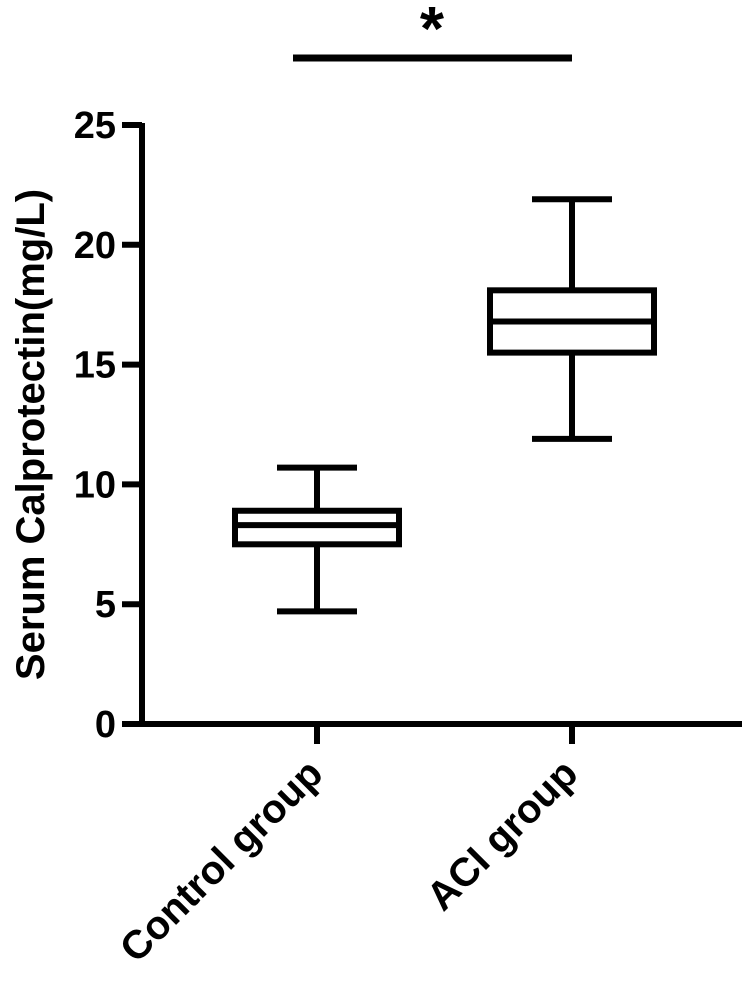  I want to click on y-axis-title: Serum Calprotectin(mg/L), so click(31, 434).